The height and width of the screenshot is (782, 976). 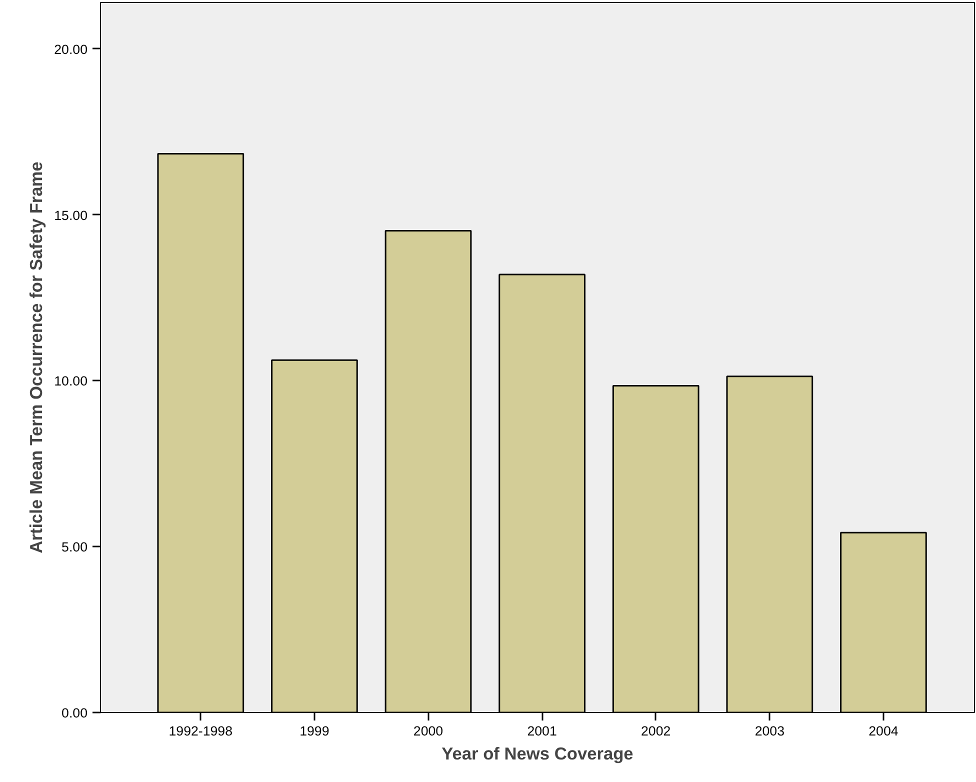 I want to click on x-tick-label: 1992-1998, so click(x=200, y=731).